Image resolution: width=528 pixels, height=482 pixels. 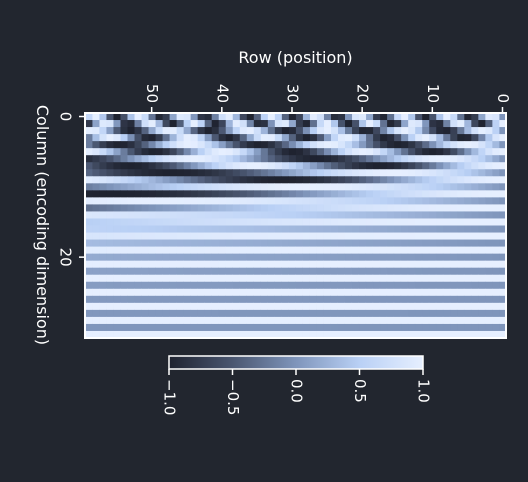 I want to click on x-tick-label: 30, so click(x=292, y=93).